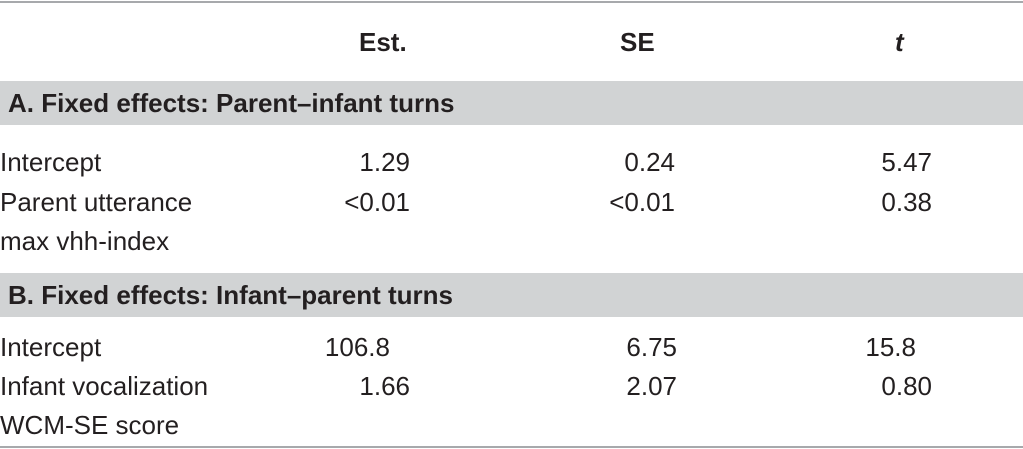  I want to click on row-b2-label-line2: WCM-SE score, so click(90, 425).